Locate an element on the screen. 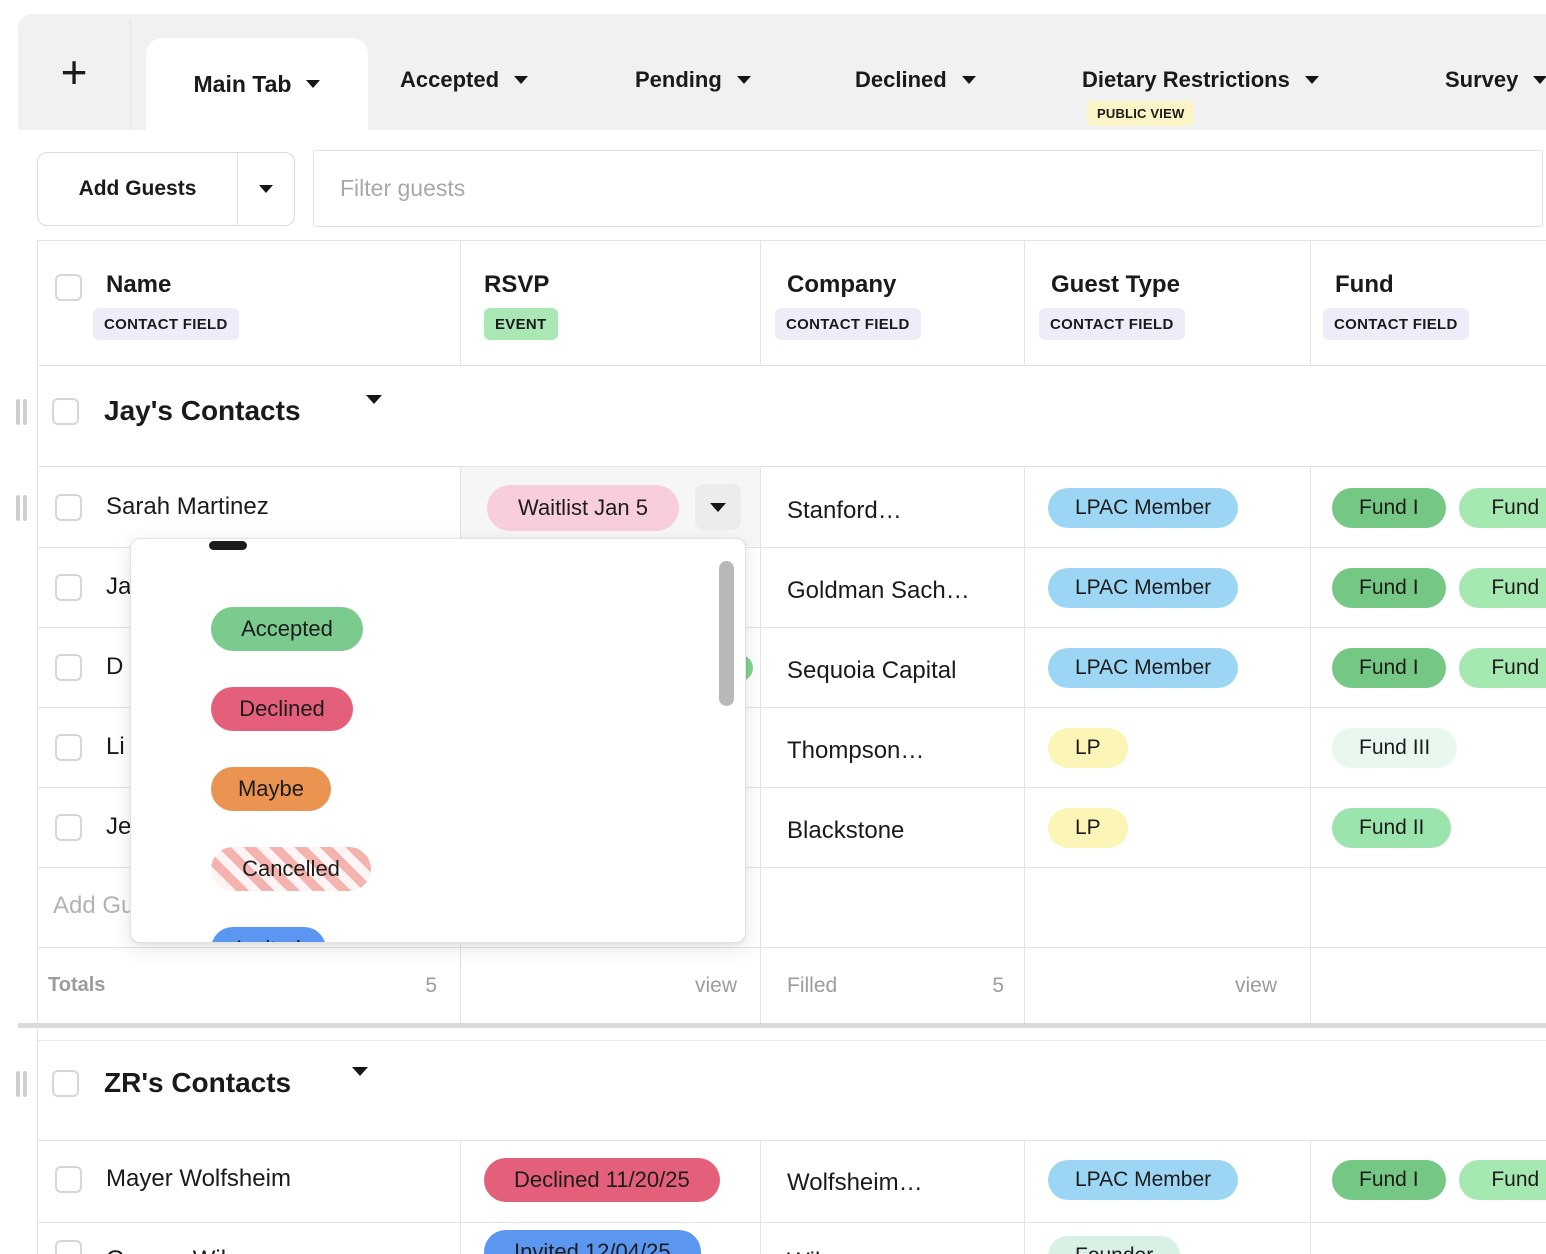 The image size is (1546, 1254). tab-dietary-restrictions: Dietary Restrictions is located at coordinates (1200, 80).